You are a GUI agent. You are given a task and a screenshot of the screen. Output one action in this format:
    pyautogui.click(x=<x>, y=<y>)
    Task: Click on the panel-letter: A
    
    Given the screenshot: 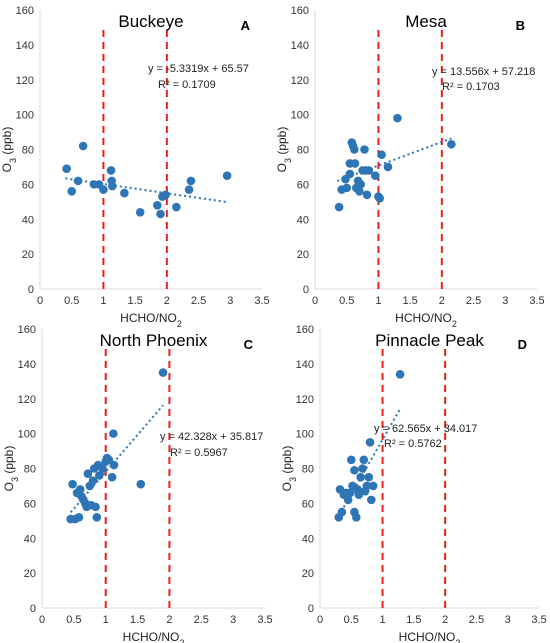 What is the action you would take?
    pyautogui.click(x=246, y=25)
    